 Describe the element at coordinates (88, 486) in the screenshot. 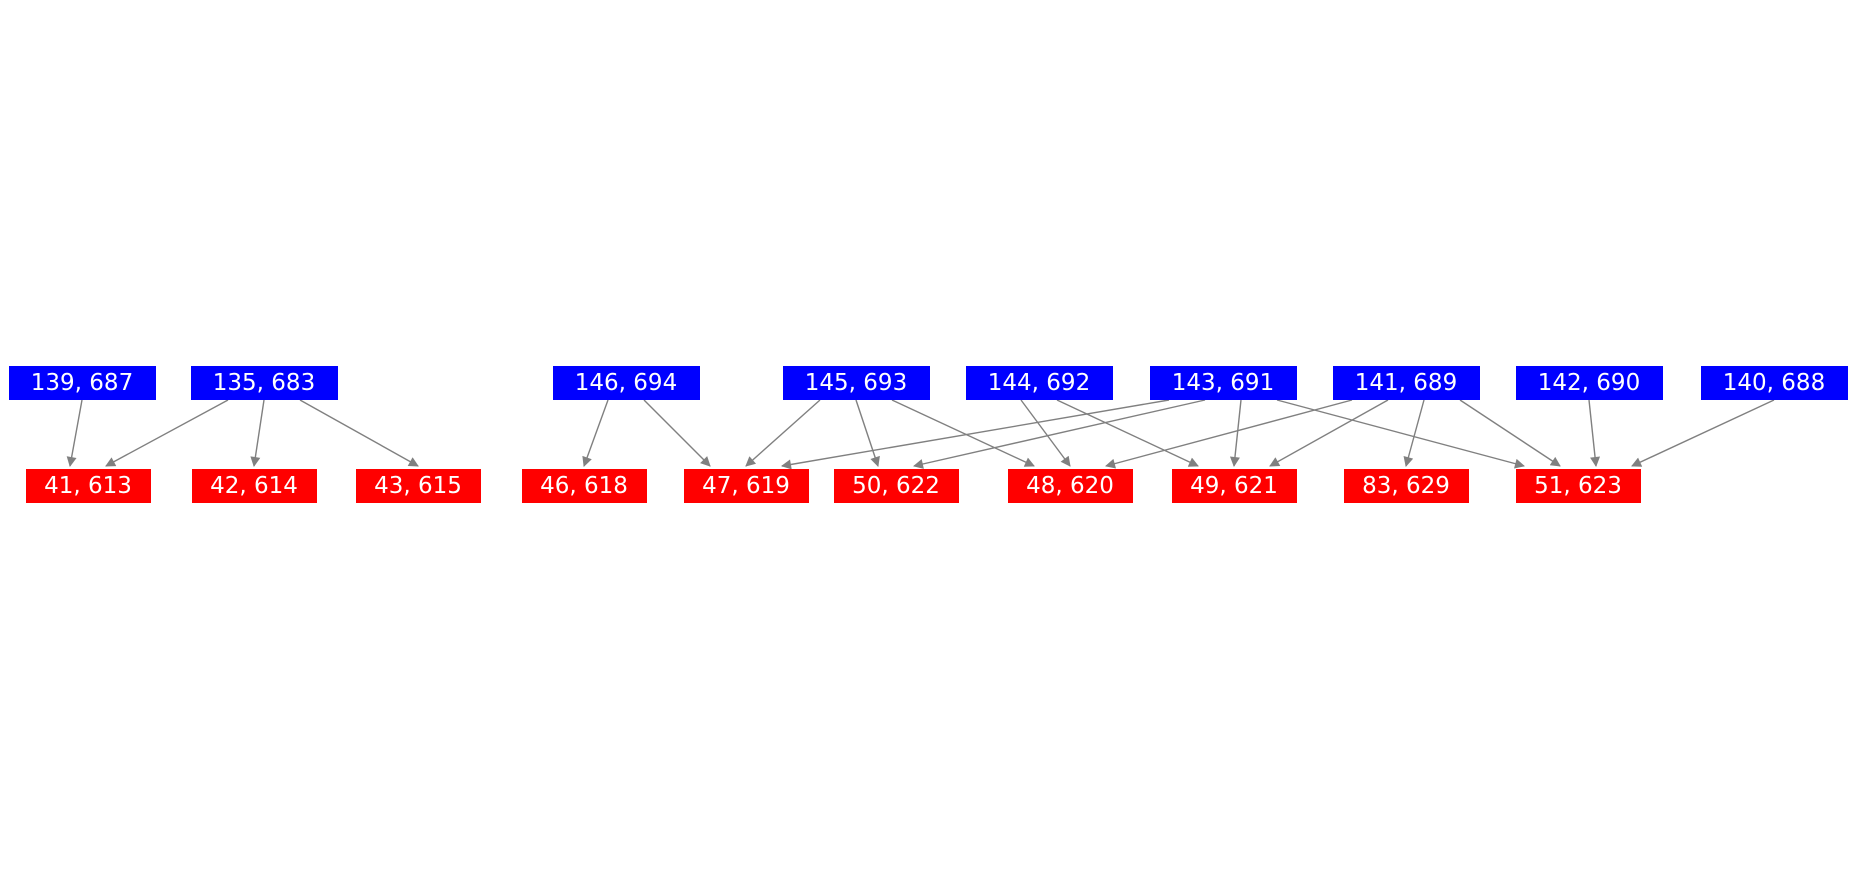

I see `graph-node-41: 41, 613` at that location.